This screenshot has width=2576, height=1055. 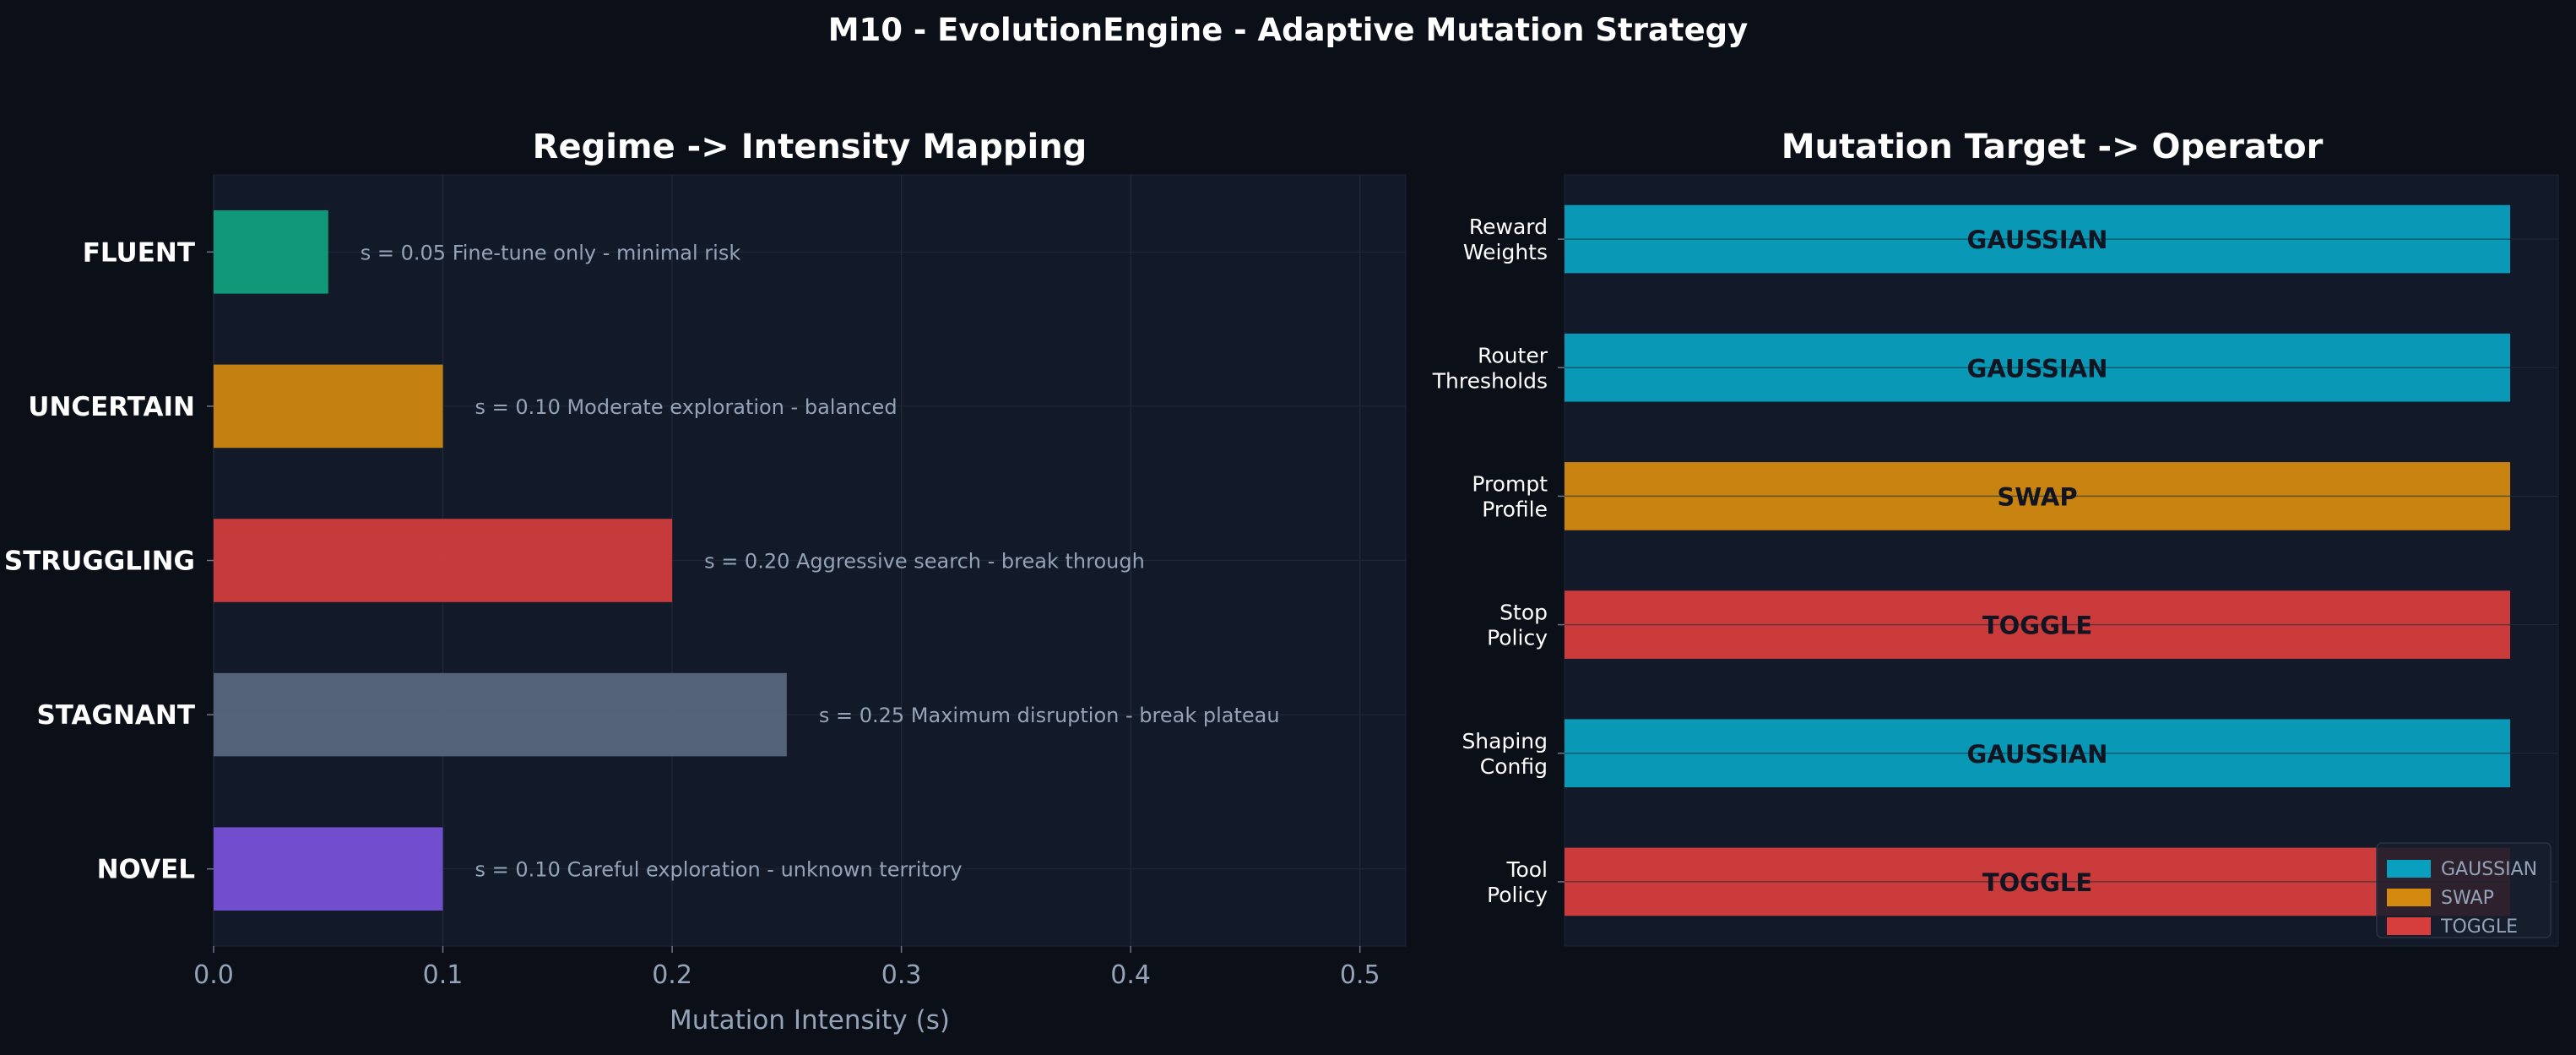 What do you see at coordinates (2037, 368) in the screenshot?
I see `operator-label-1: GAUSSIAN` at bounding box center [2037, 368].